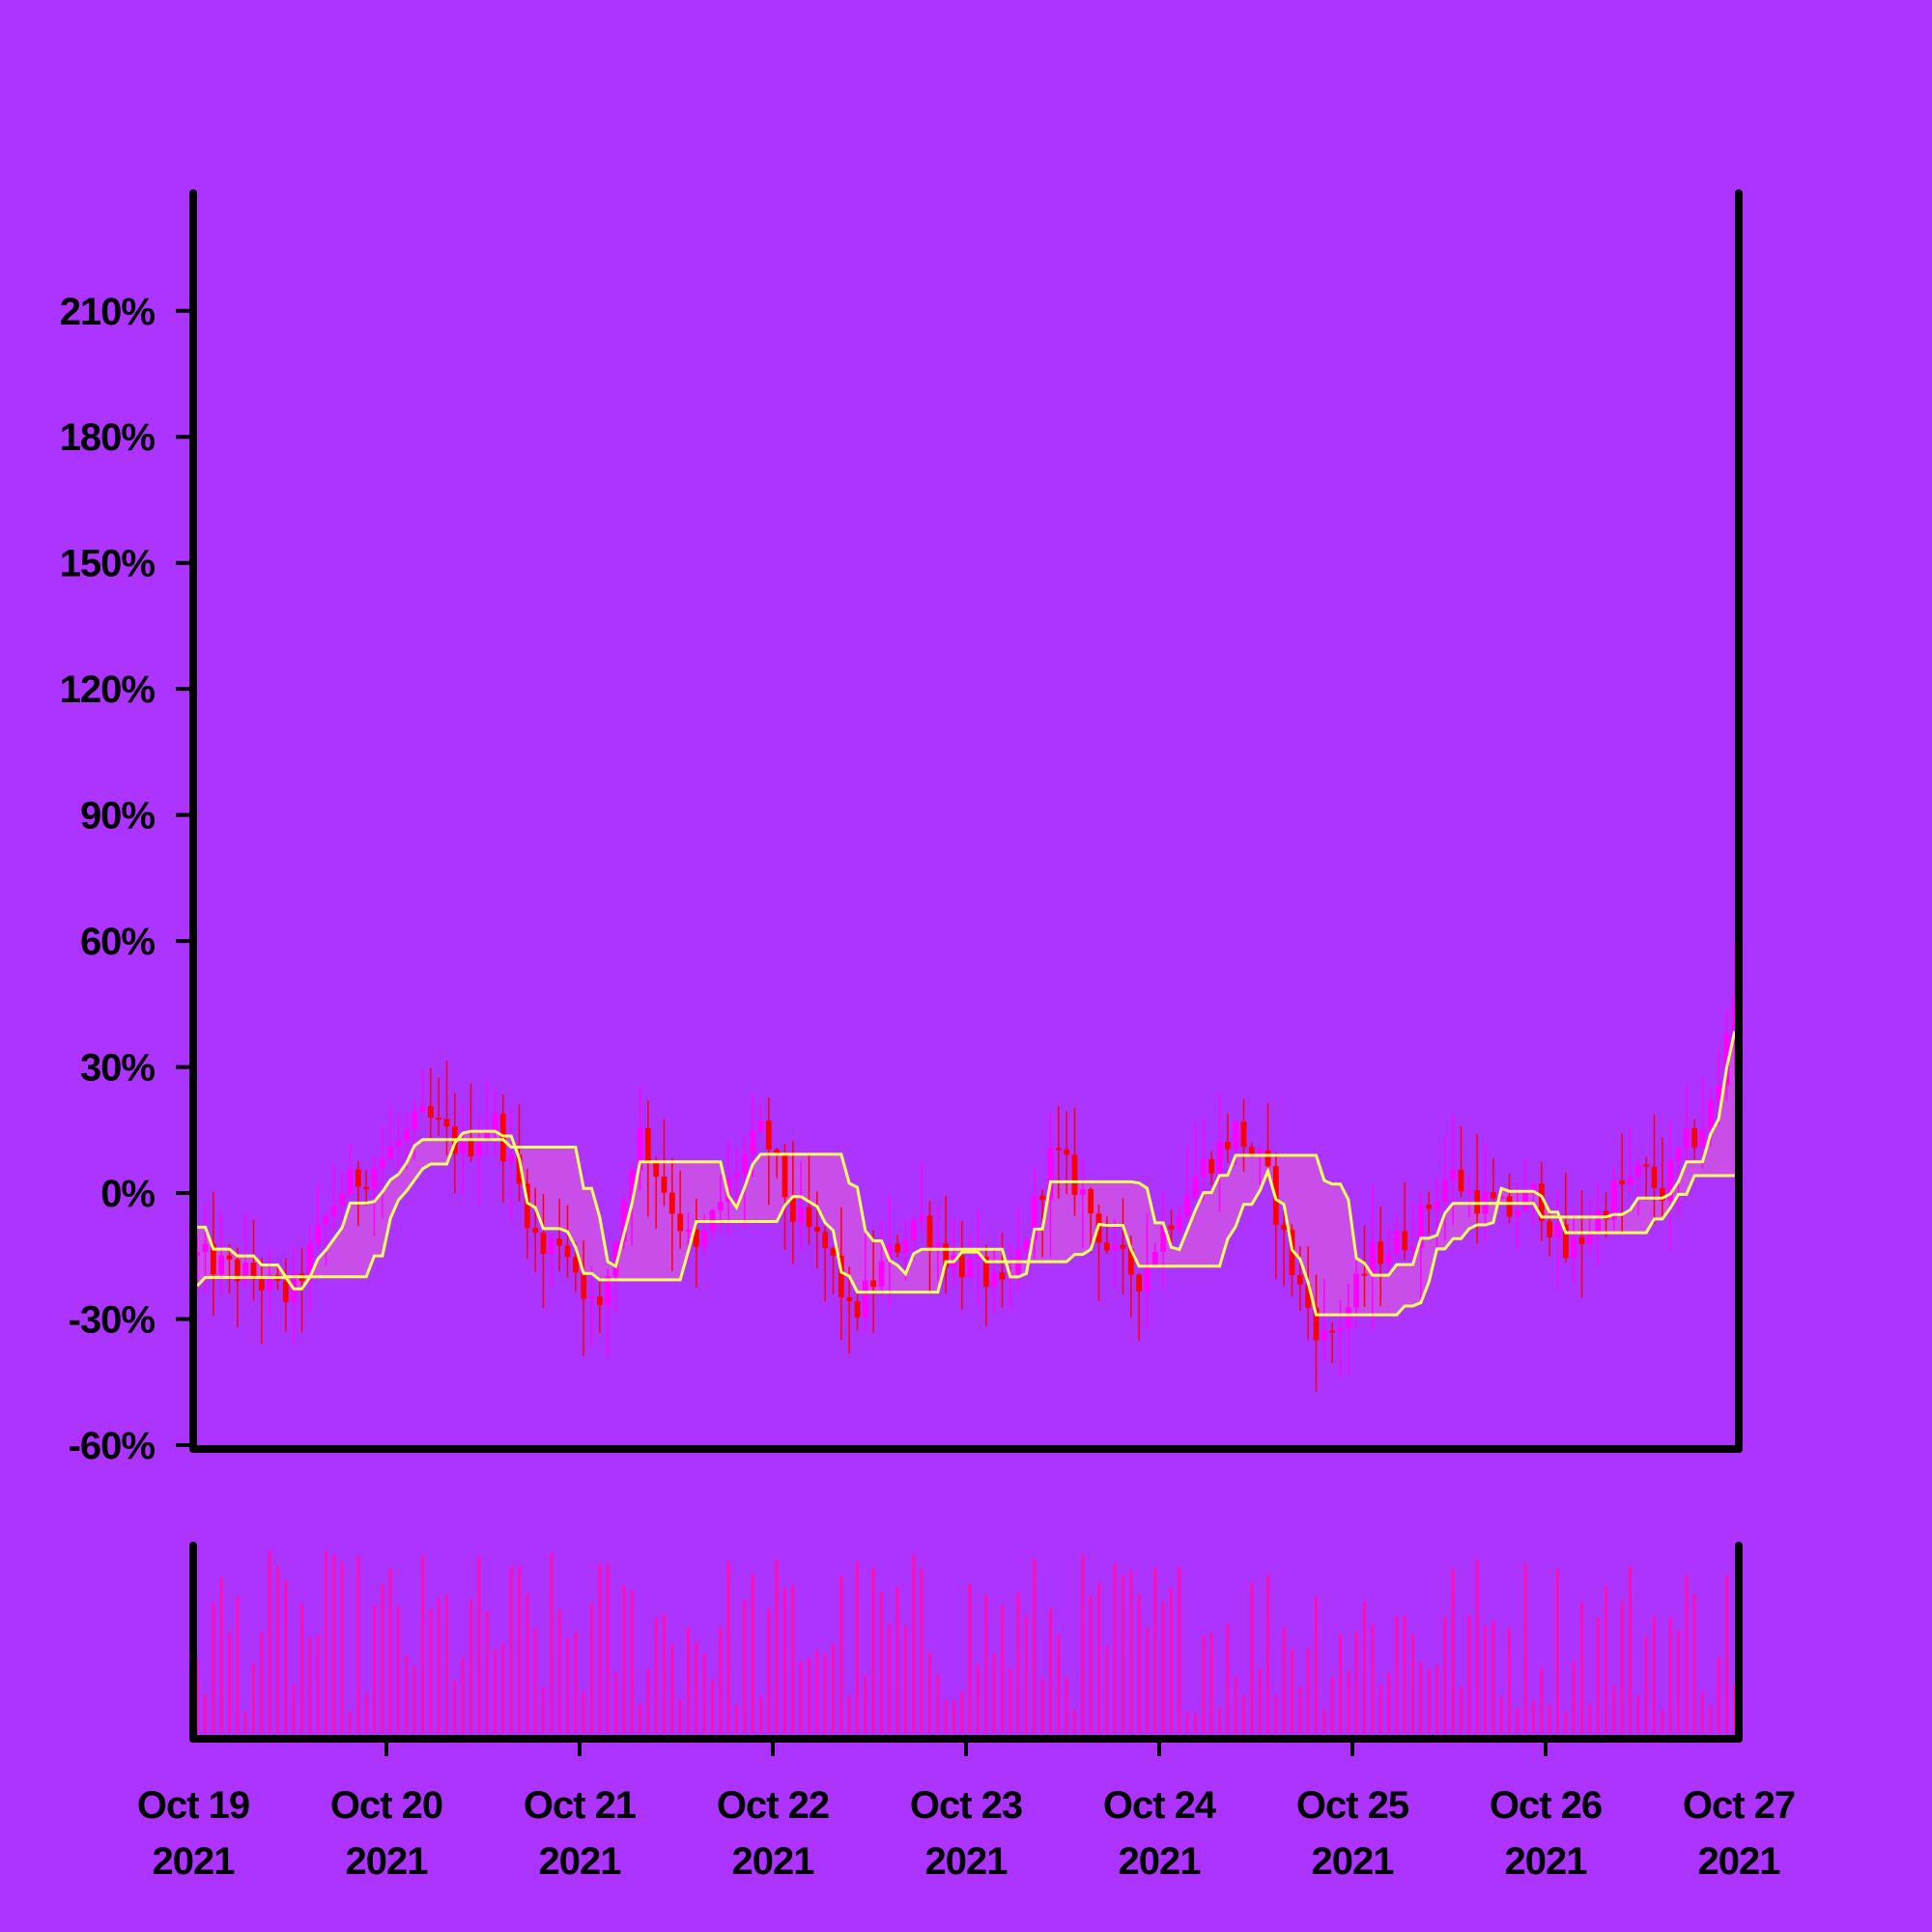  What do you see at coordinates (117, 816) in the screenshot?
I see `y-tick-label: 90%` at bounding box center [117, 816].